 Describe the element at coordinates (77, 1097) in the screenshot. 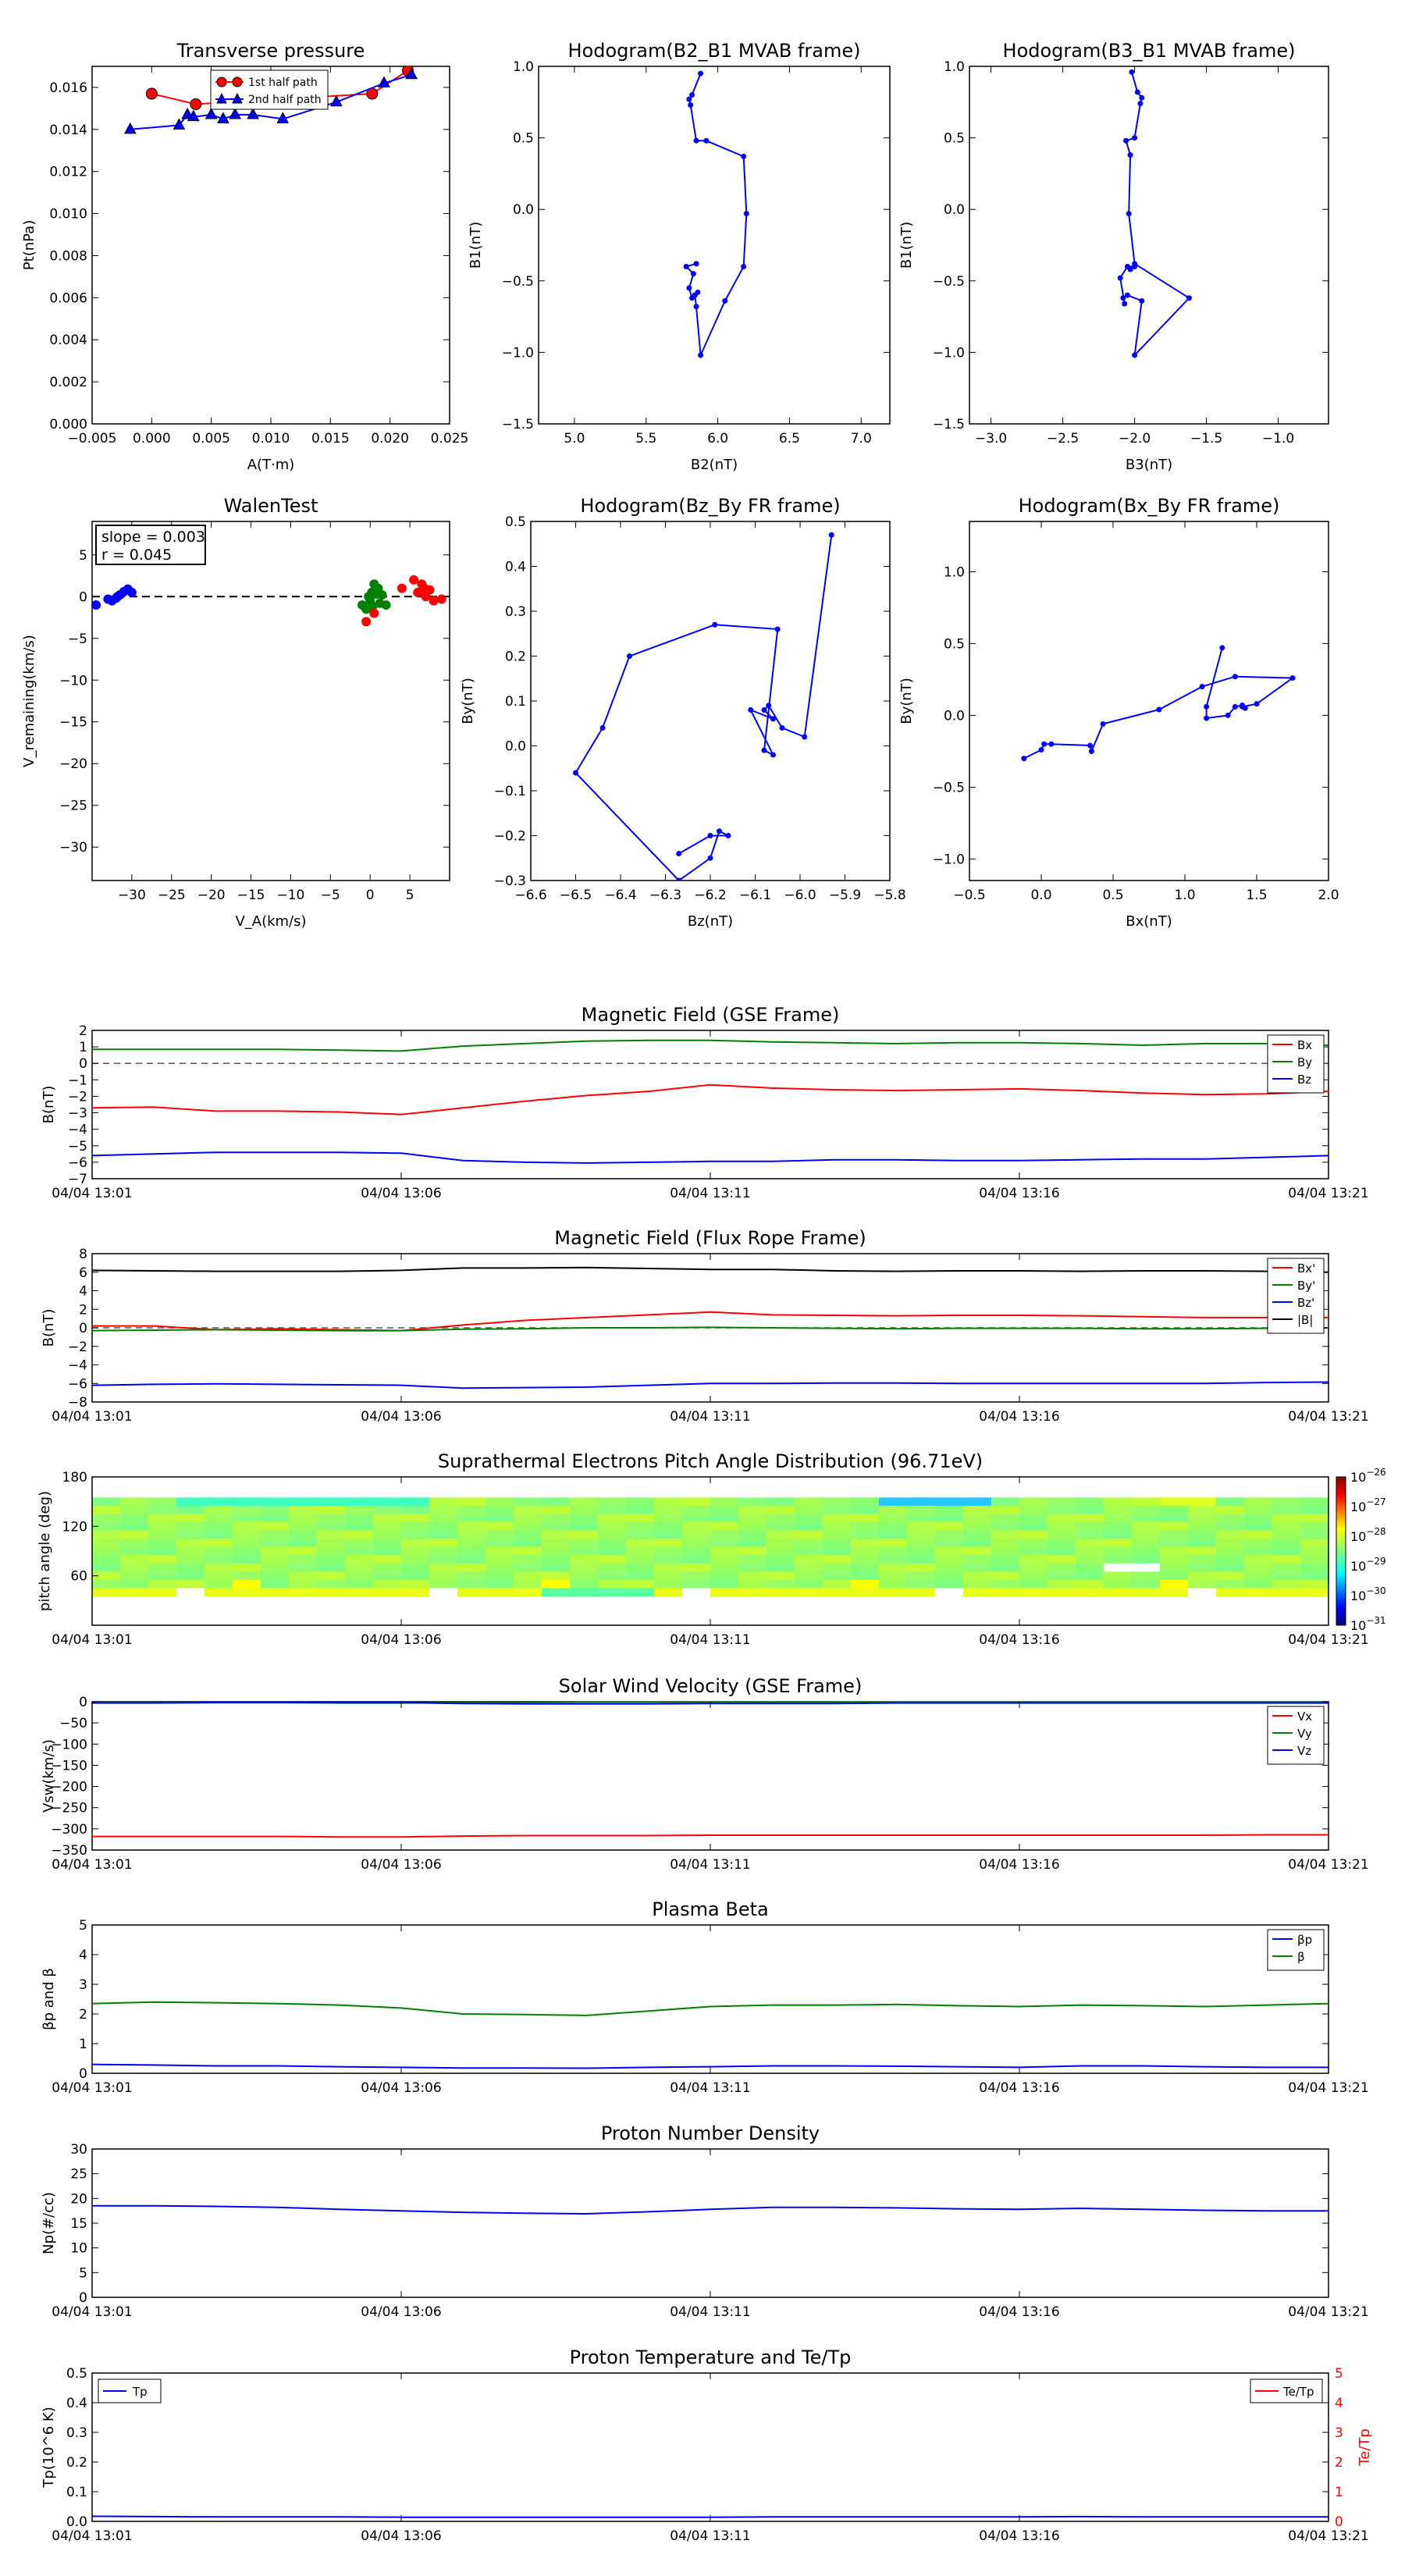

I see `y-tick-label: −2` at that location.